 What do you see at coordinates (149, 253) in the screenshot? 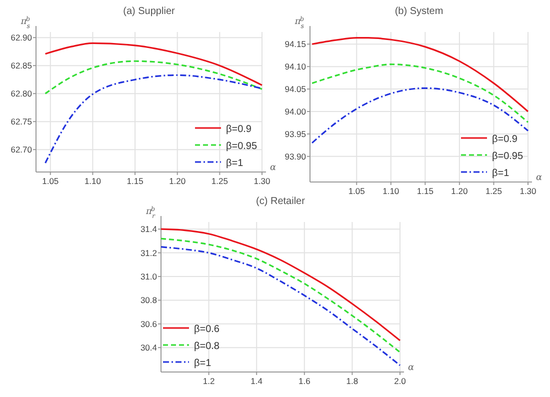
I see `y-tick-label: 31.2` at bounding box center [149, 253].